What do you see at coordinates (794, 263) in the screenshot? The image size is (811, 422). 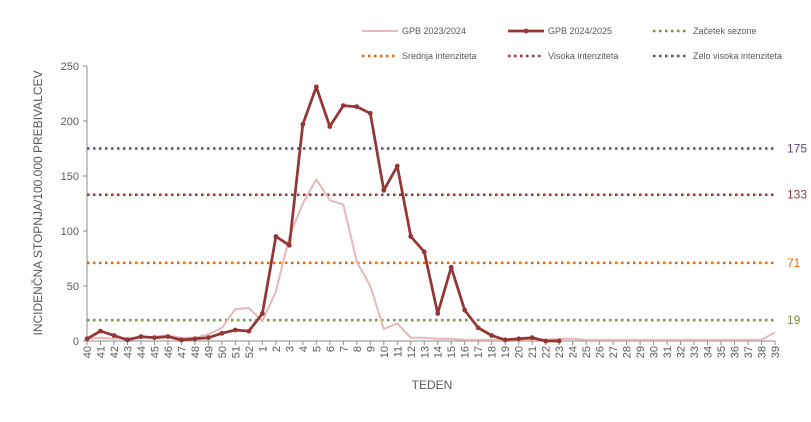 I see `threshold-label-srednja-intenziteta: 71` at bounding box center [794, 263].